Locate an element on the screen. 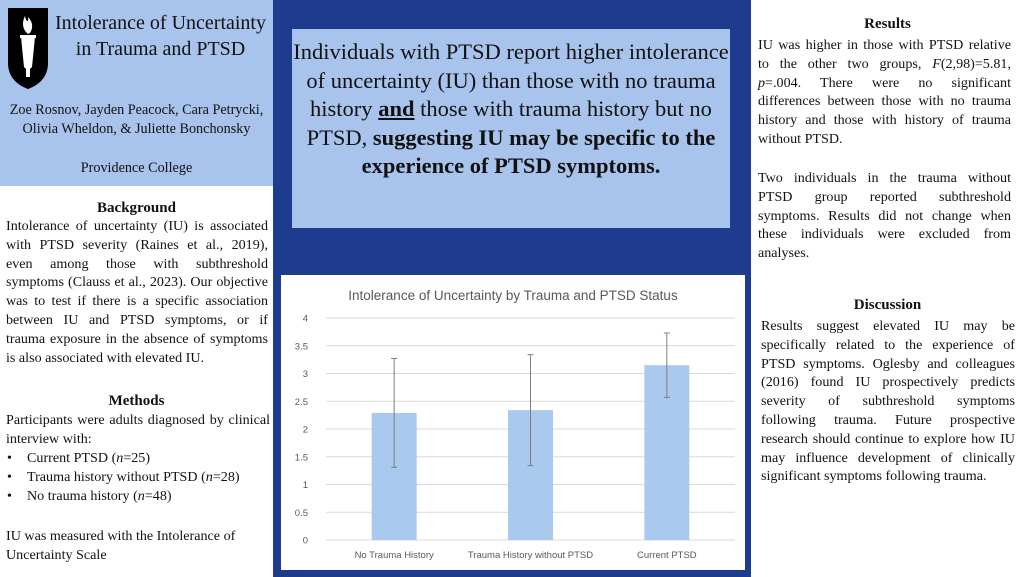  y-tick-label: 1.5 is located at coordinates (301, 457).